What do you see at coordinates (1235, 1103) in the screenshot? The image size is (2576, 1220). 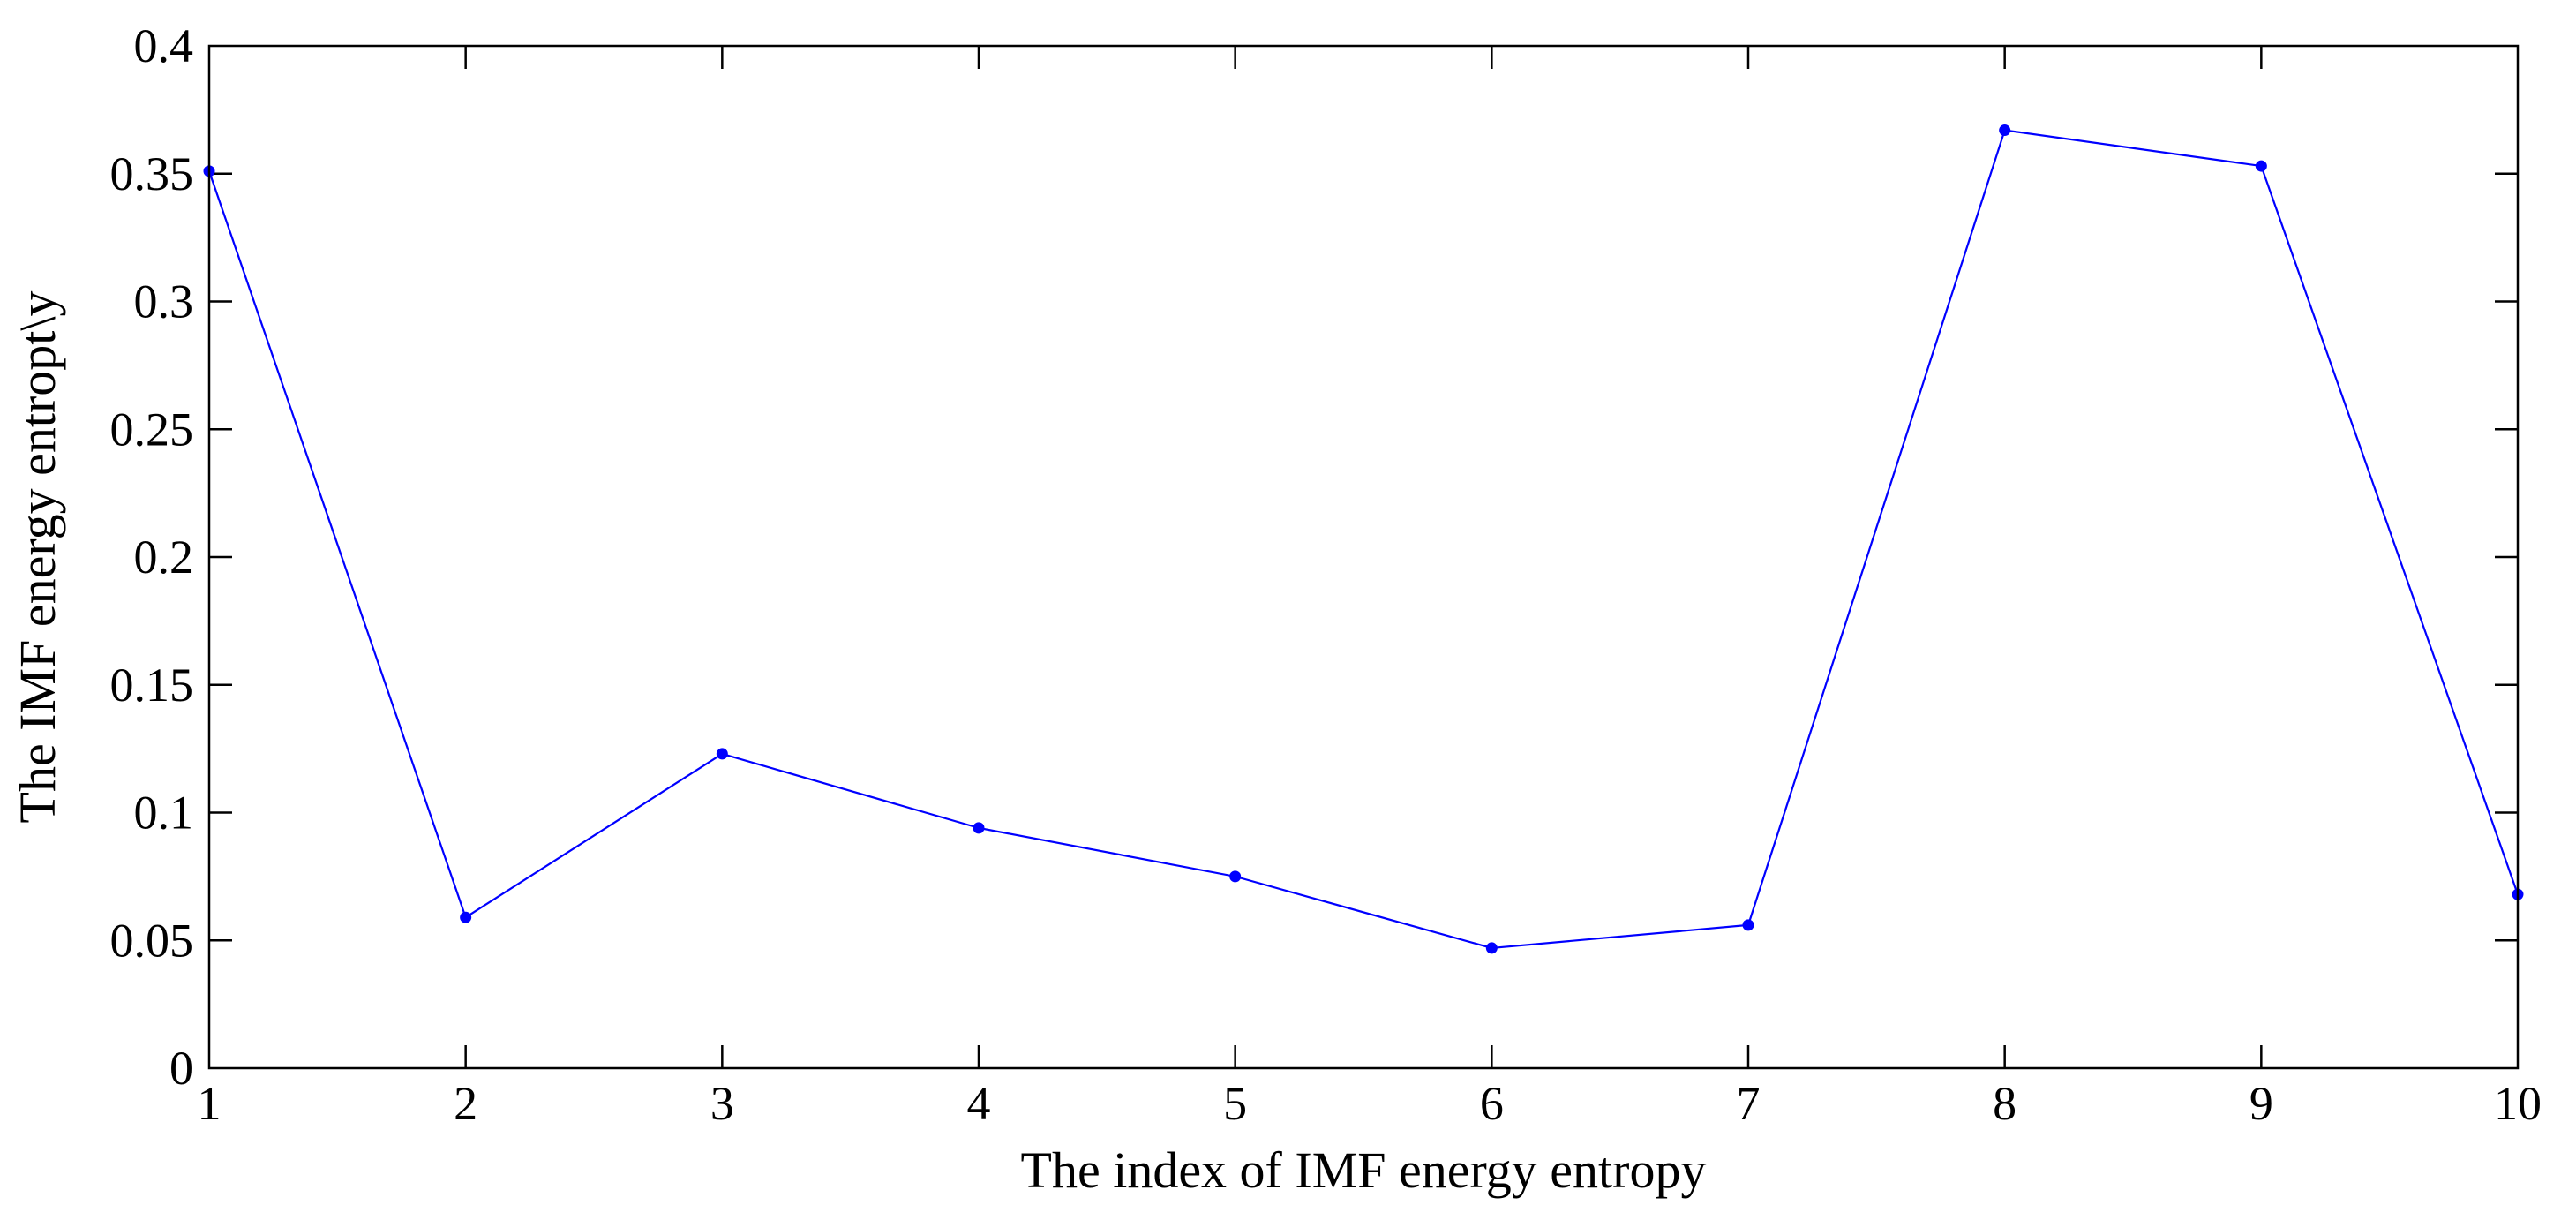 I see `x-tick-label: 5` at bounding box center [1235, 1103].